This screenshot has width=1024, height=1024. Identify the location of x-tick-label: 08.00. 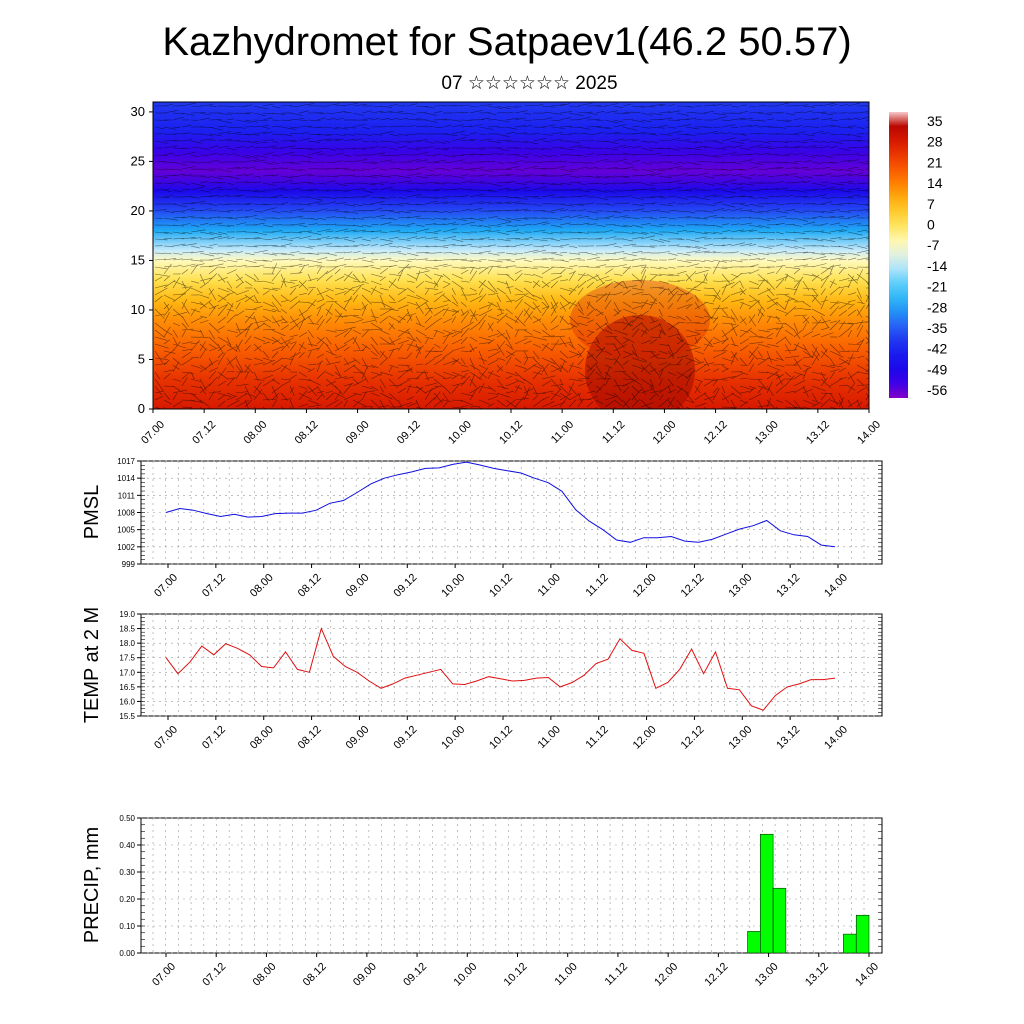
(255, 433).